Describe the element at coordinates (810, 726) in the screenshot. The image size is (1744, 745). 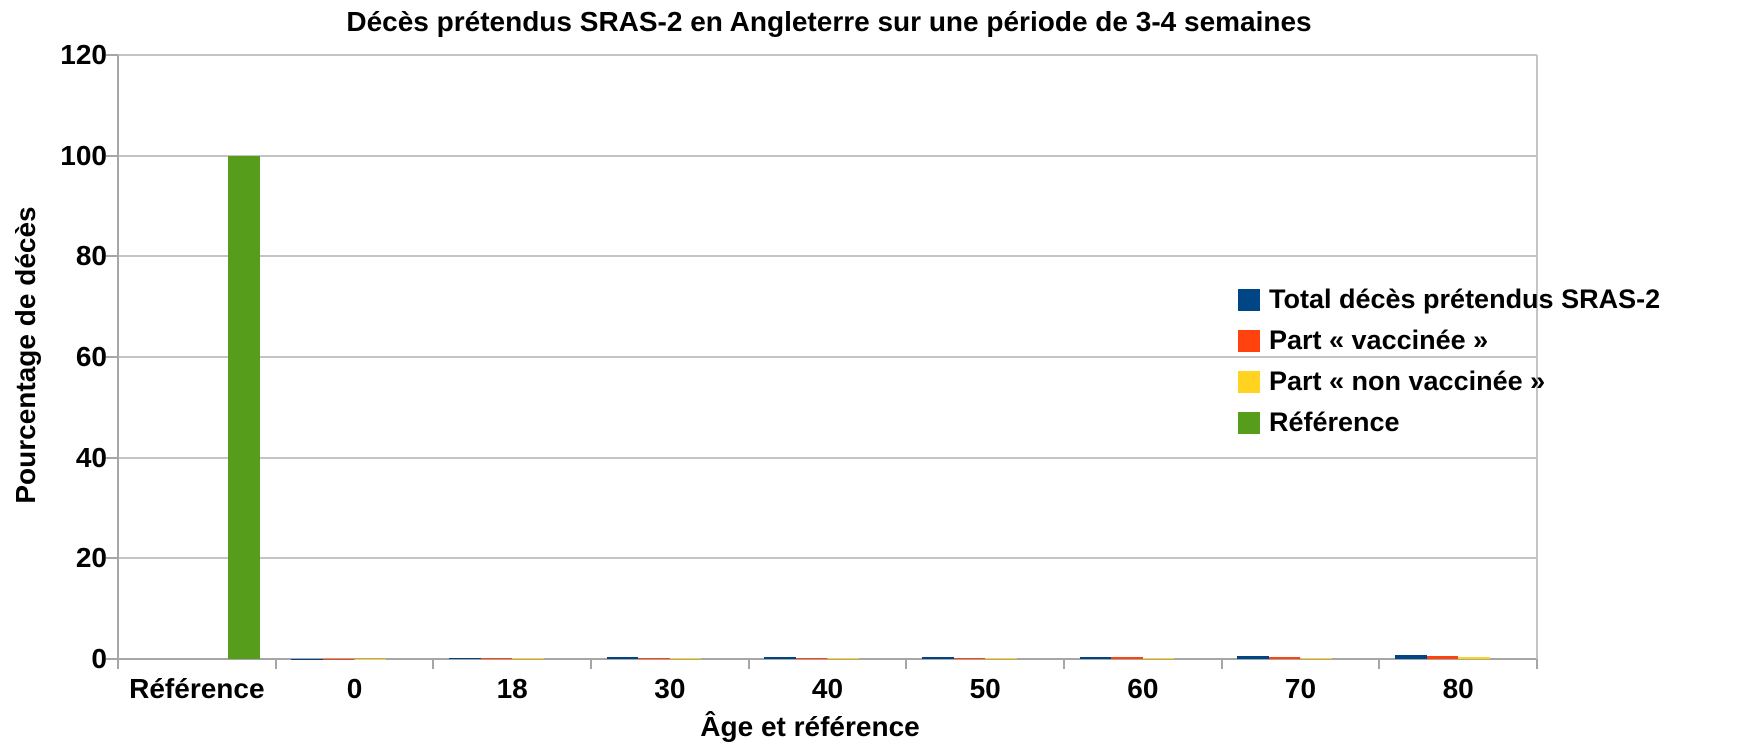
I see `x-axis-title: Âge et référence` at that location.